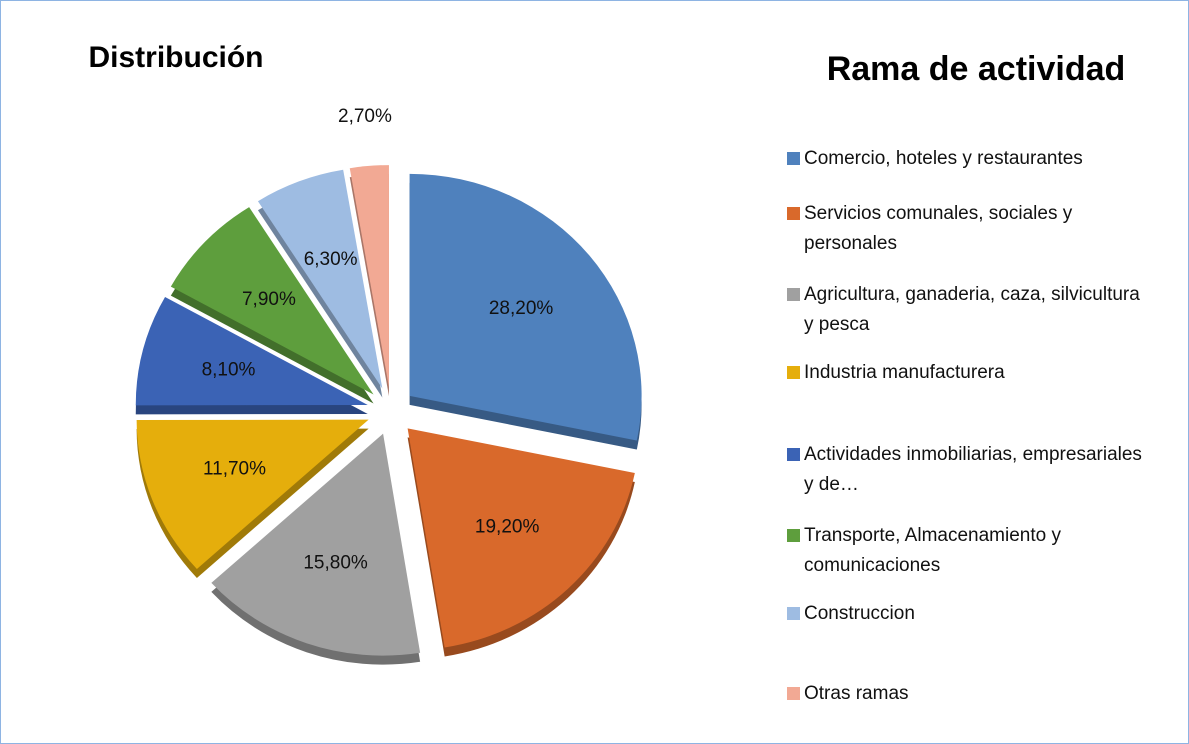 The width and height of the screenshot is (1189, 744). What do you see at coordinates (521, 308) in the screenshot?
I see `data-label: 28,20%` at bounding box center [521, 308].